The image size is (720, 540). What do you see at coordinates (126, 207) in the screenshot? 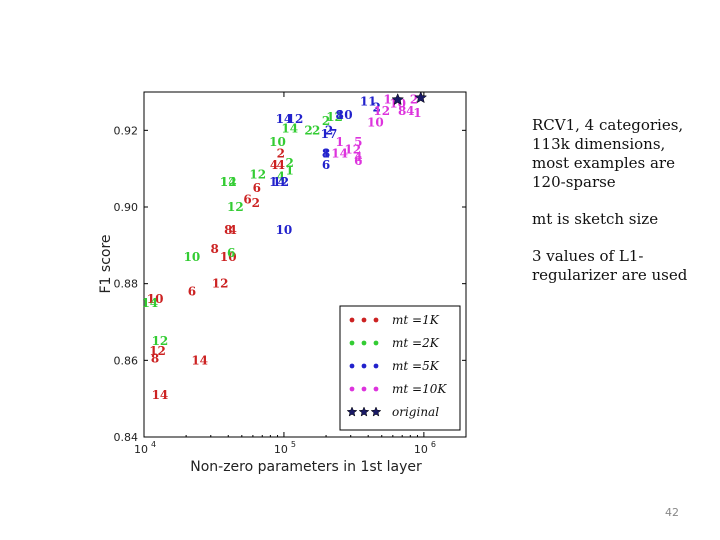
I see `y-tick-label: 0.90` at bounding box center [126, 207].